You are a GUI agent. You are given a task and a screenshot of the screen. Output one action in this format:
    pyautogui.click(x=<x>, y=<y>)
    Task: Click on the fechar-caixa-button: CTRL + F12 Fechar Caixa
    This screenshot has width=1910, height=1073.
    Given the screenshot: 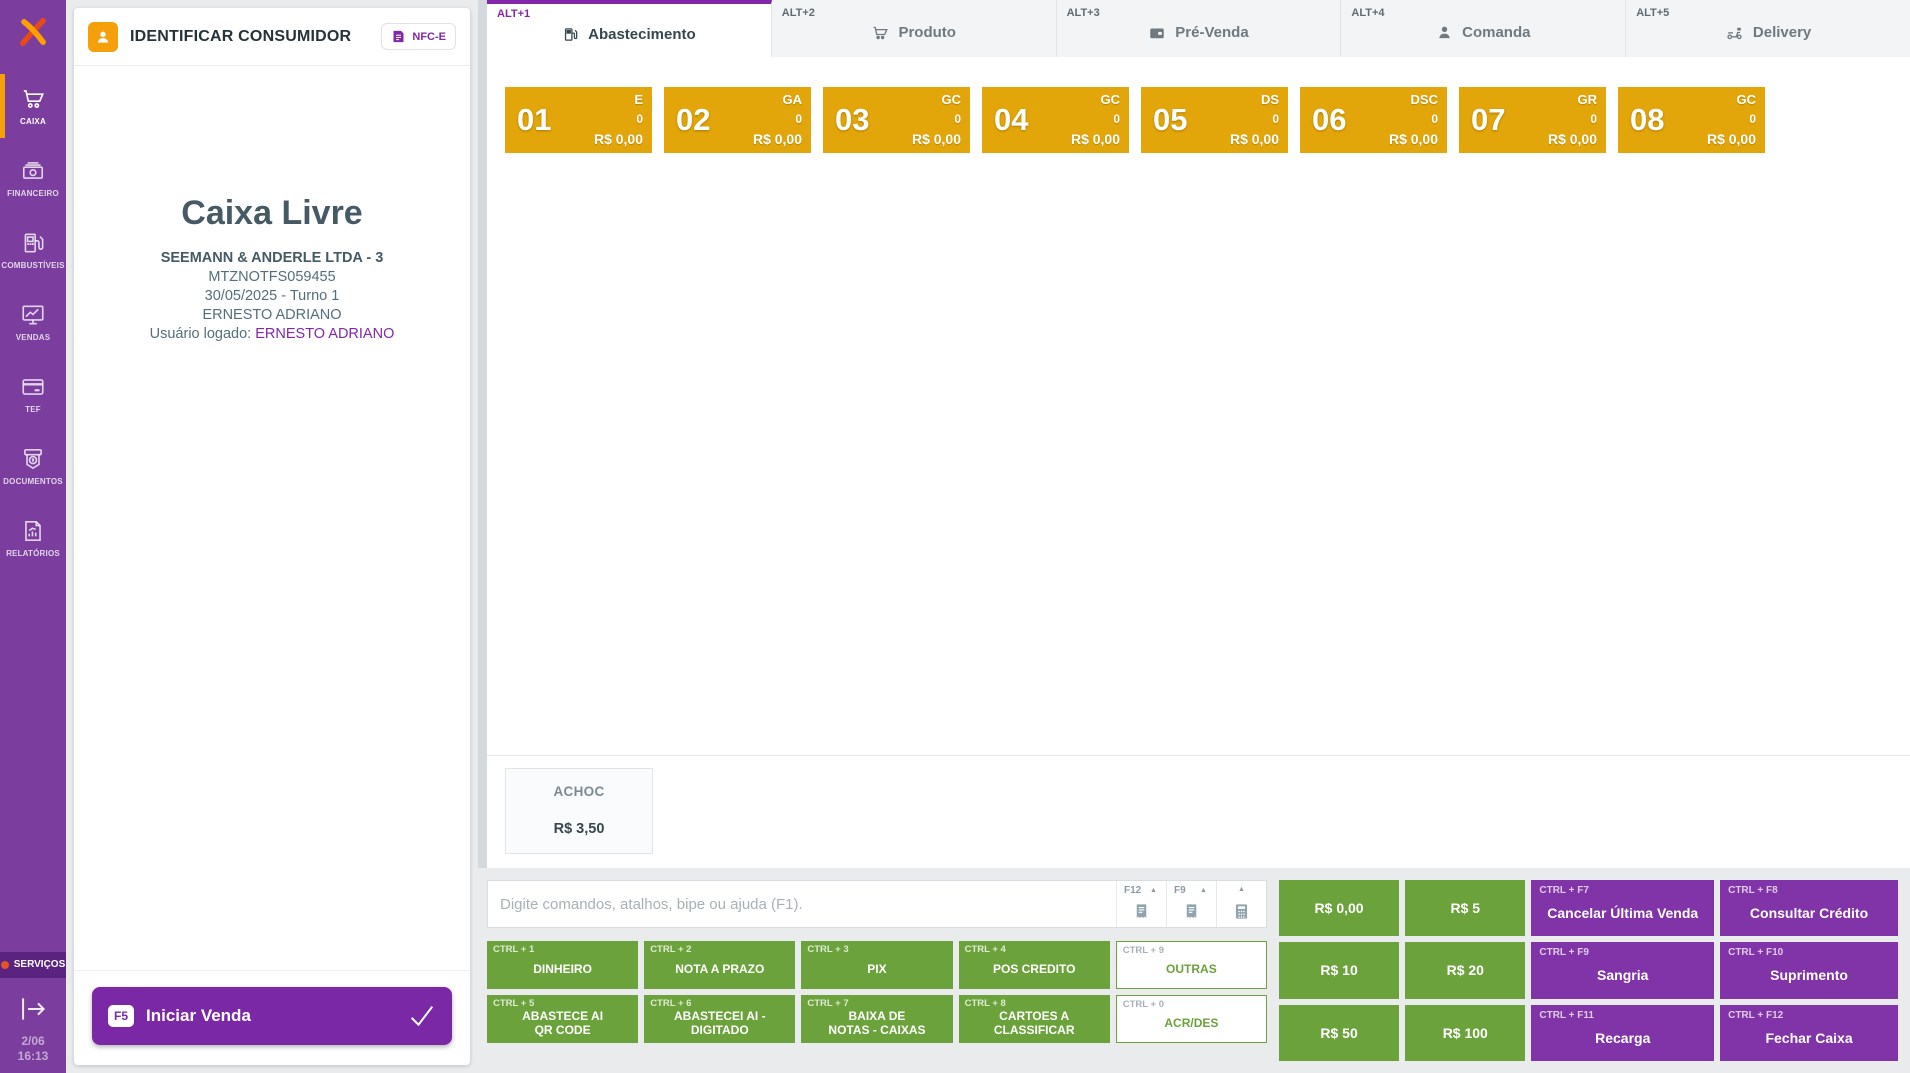 What is the action you would take?
    pyautogui.click(x=1809, y=1032)
    